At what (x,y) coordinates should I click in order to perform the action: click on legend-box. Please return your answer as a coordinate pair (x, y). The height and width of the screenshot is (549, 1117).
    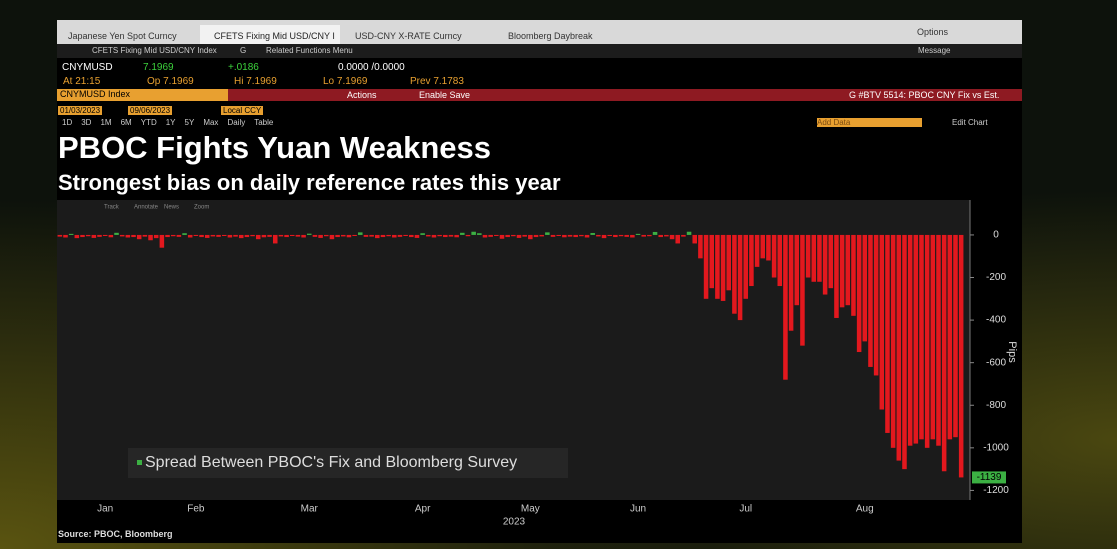
    Looking at the image, I should click on (348, 463).